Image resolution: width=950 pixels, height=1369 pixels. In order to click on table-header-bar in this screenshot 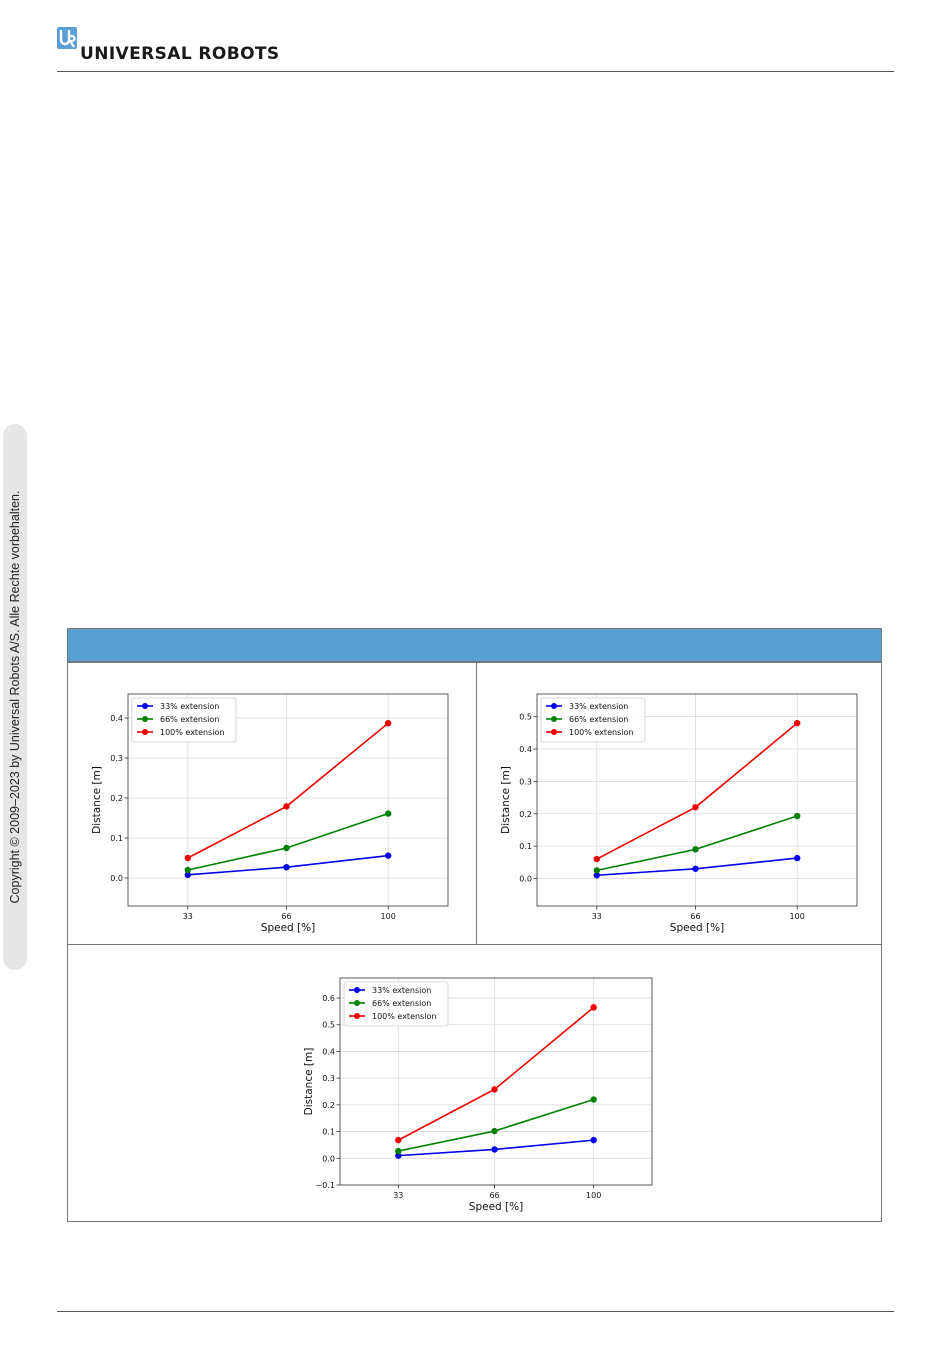, I will do `click(474, 646)`.